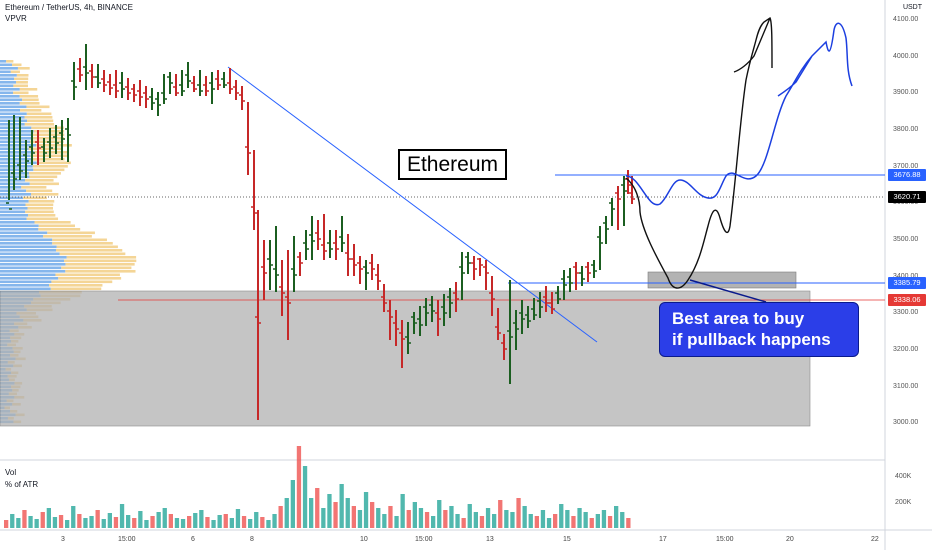 This screenshot has height=550, width=932. I want to click on volume-tick: 400K, so click(903, 476).